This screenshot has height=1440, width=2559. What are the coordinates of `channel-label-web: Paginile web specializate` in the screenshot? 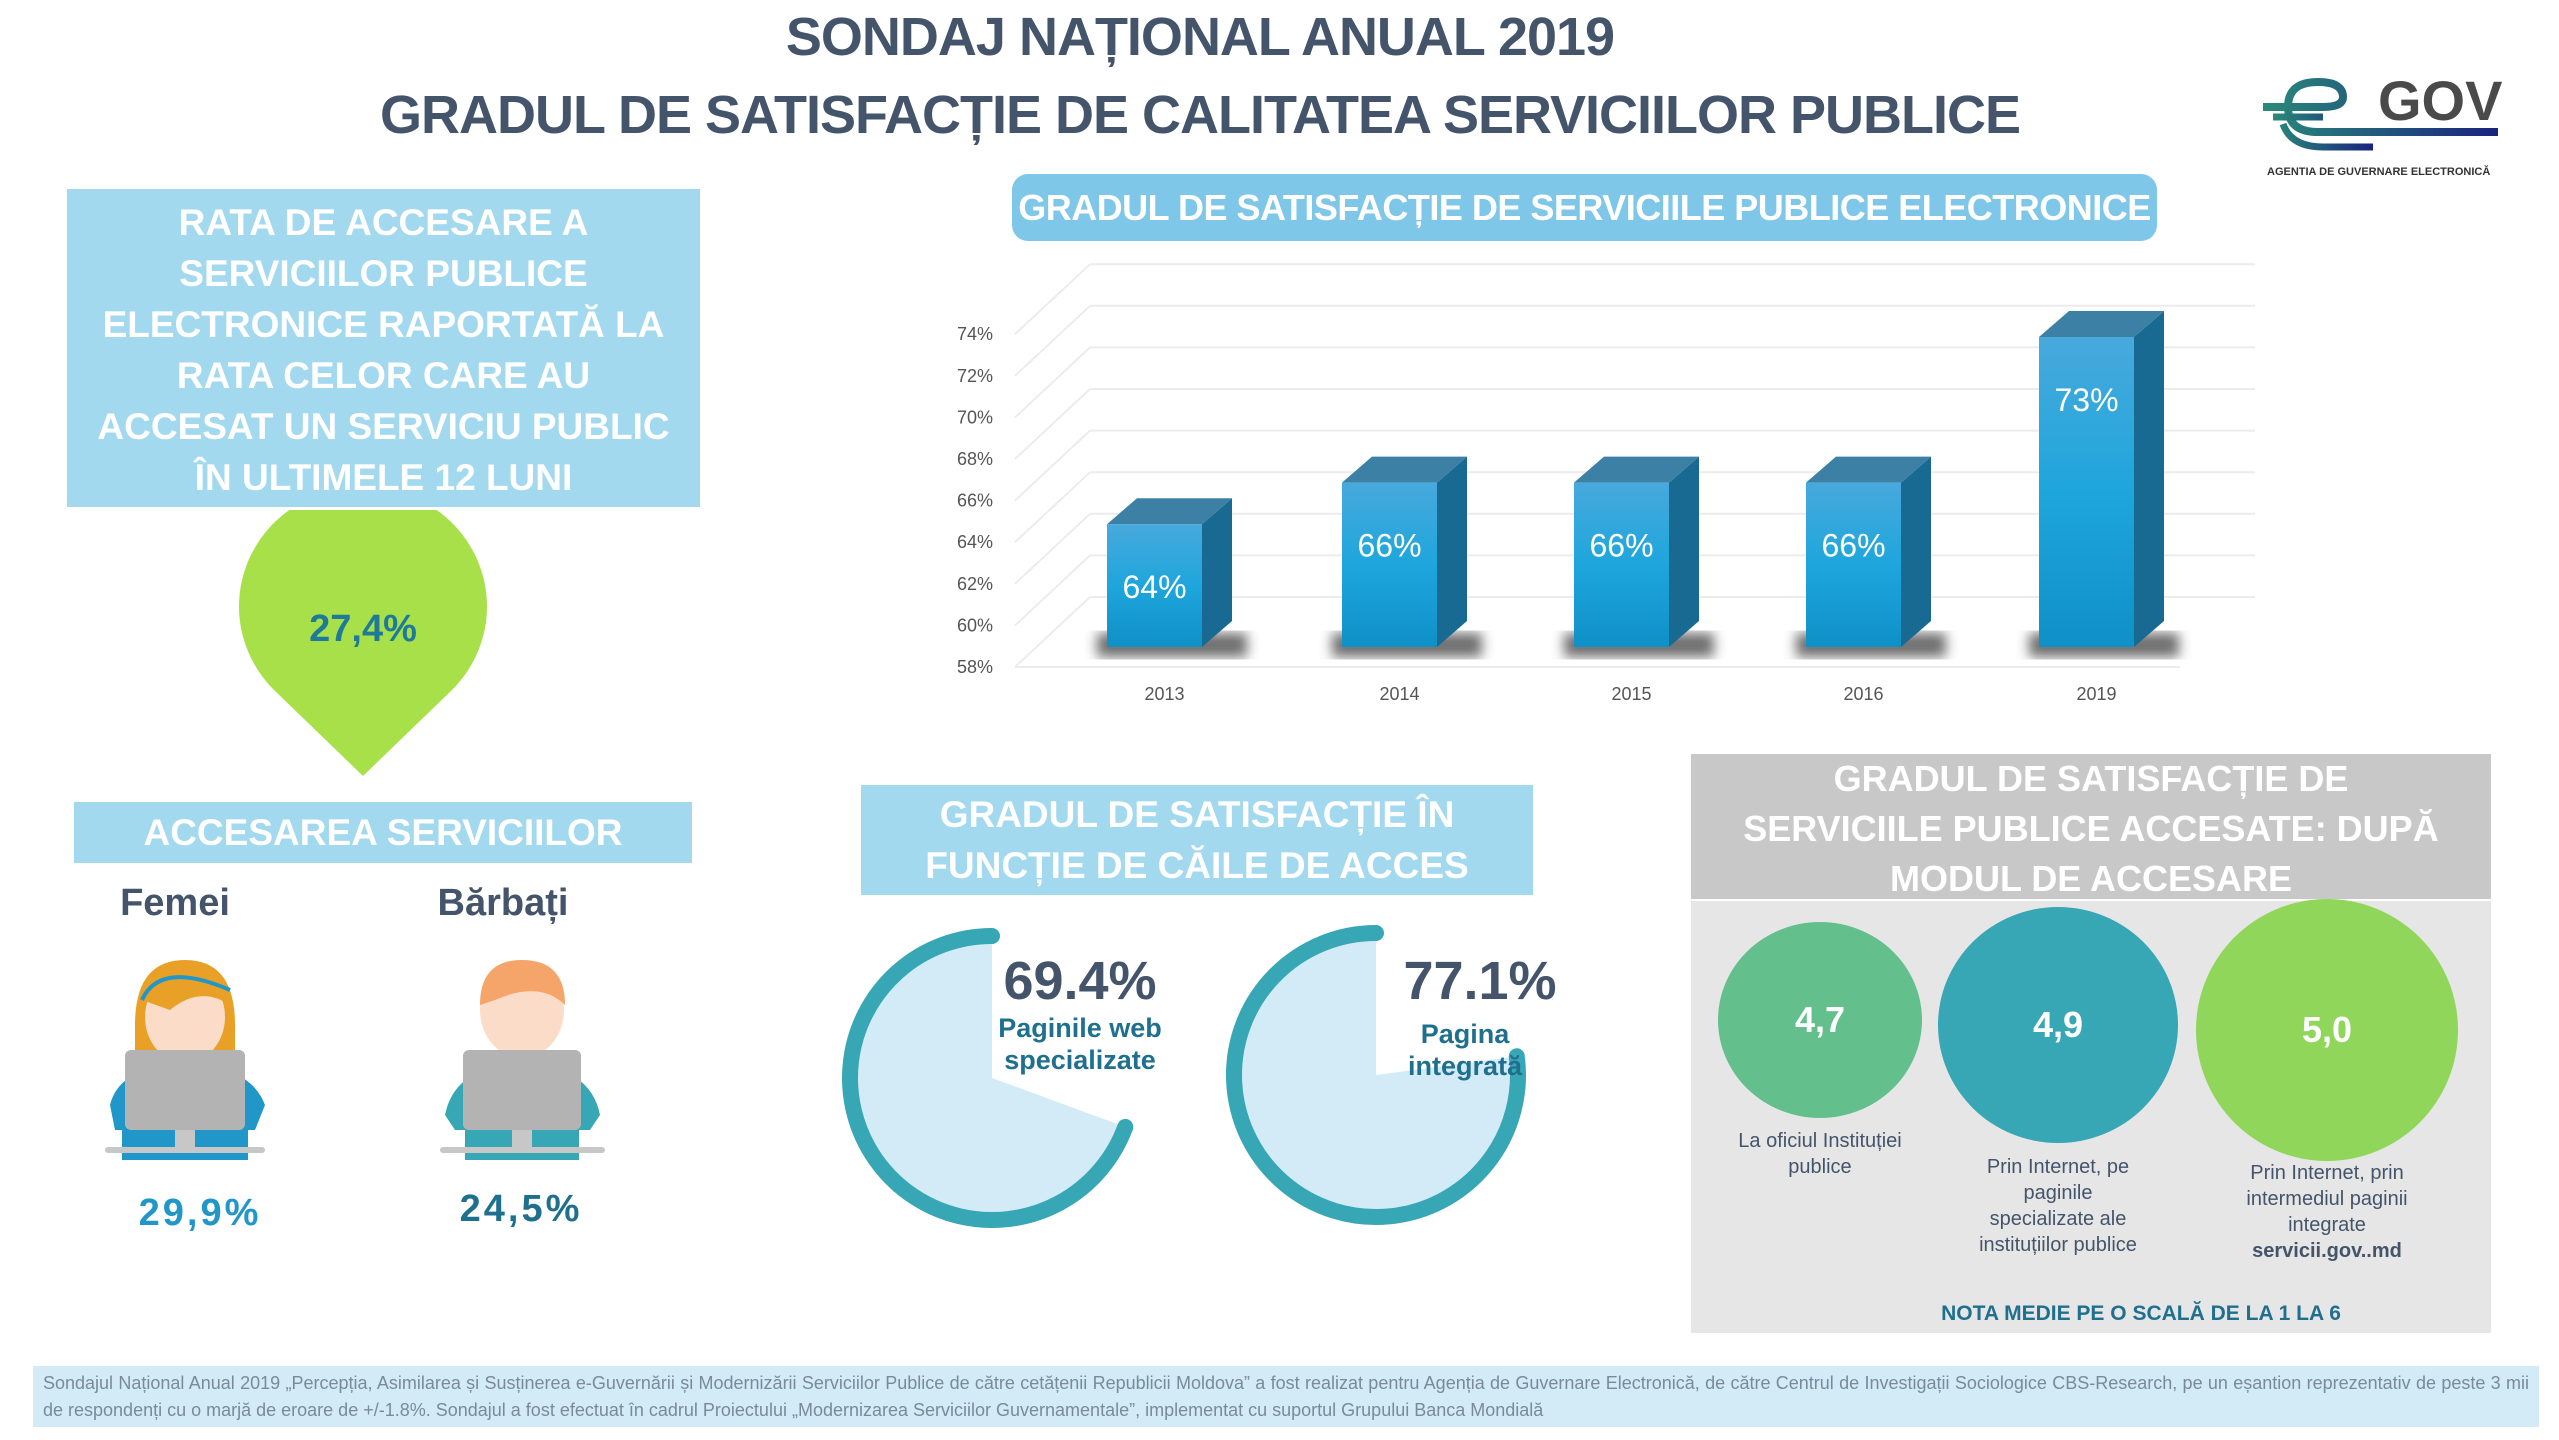 It's located at (1080, 1044).